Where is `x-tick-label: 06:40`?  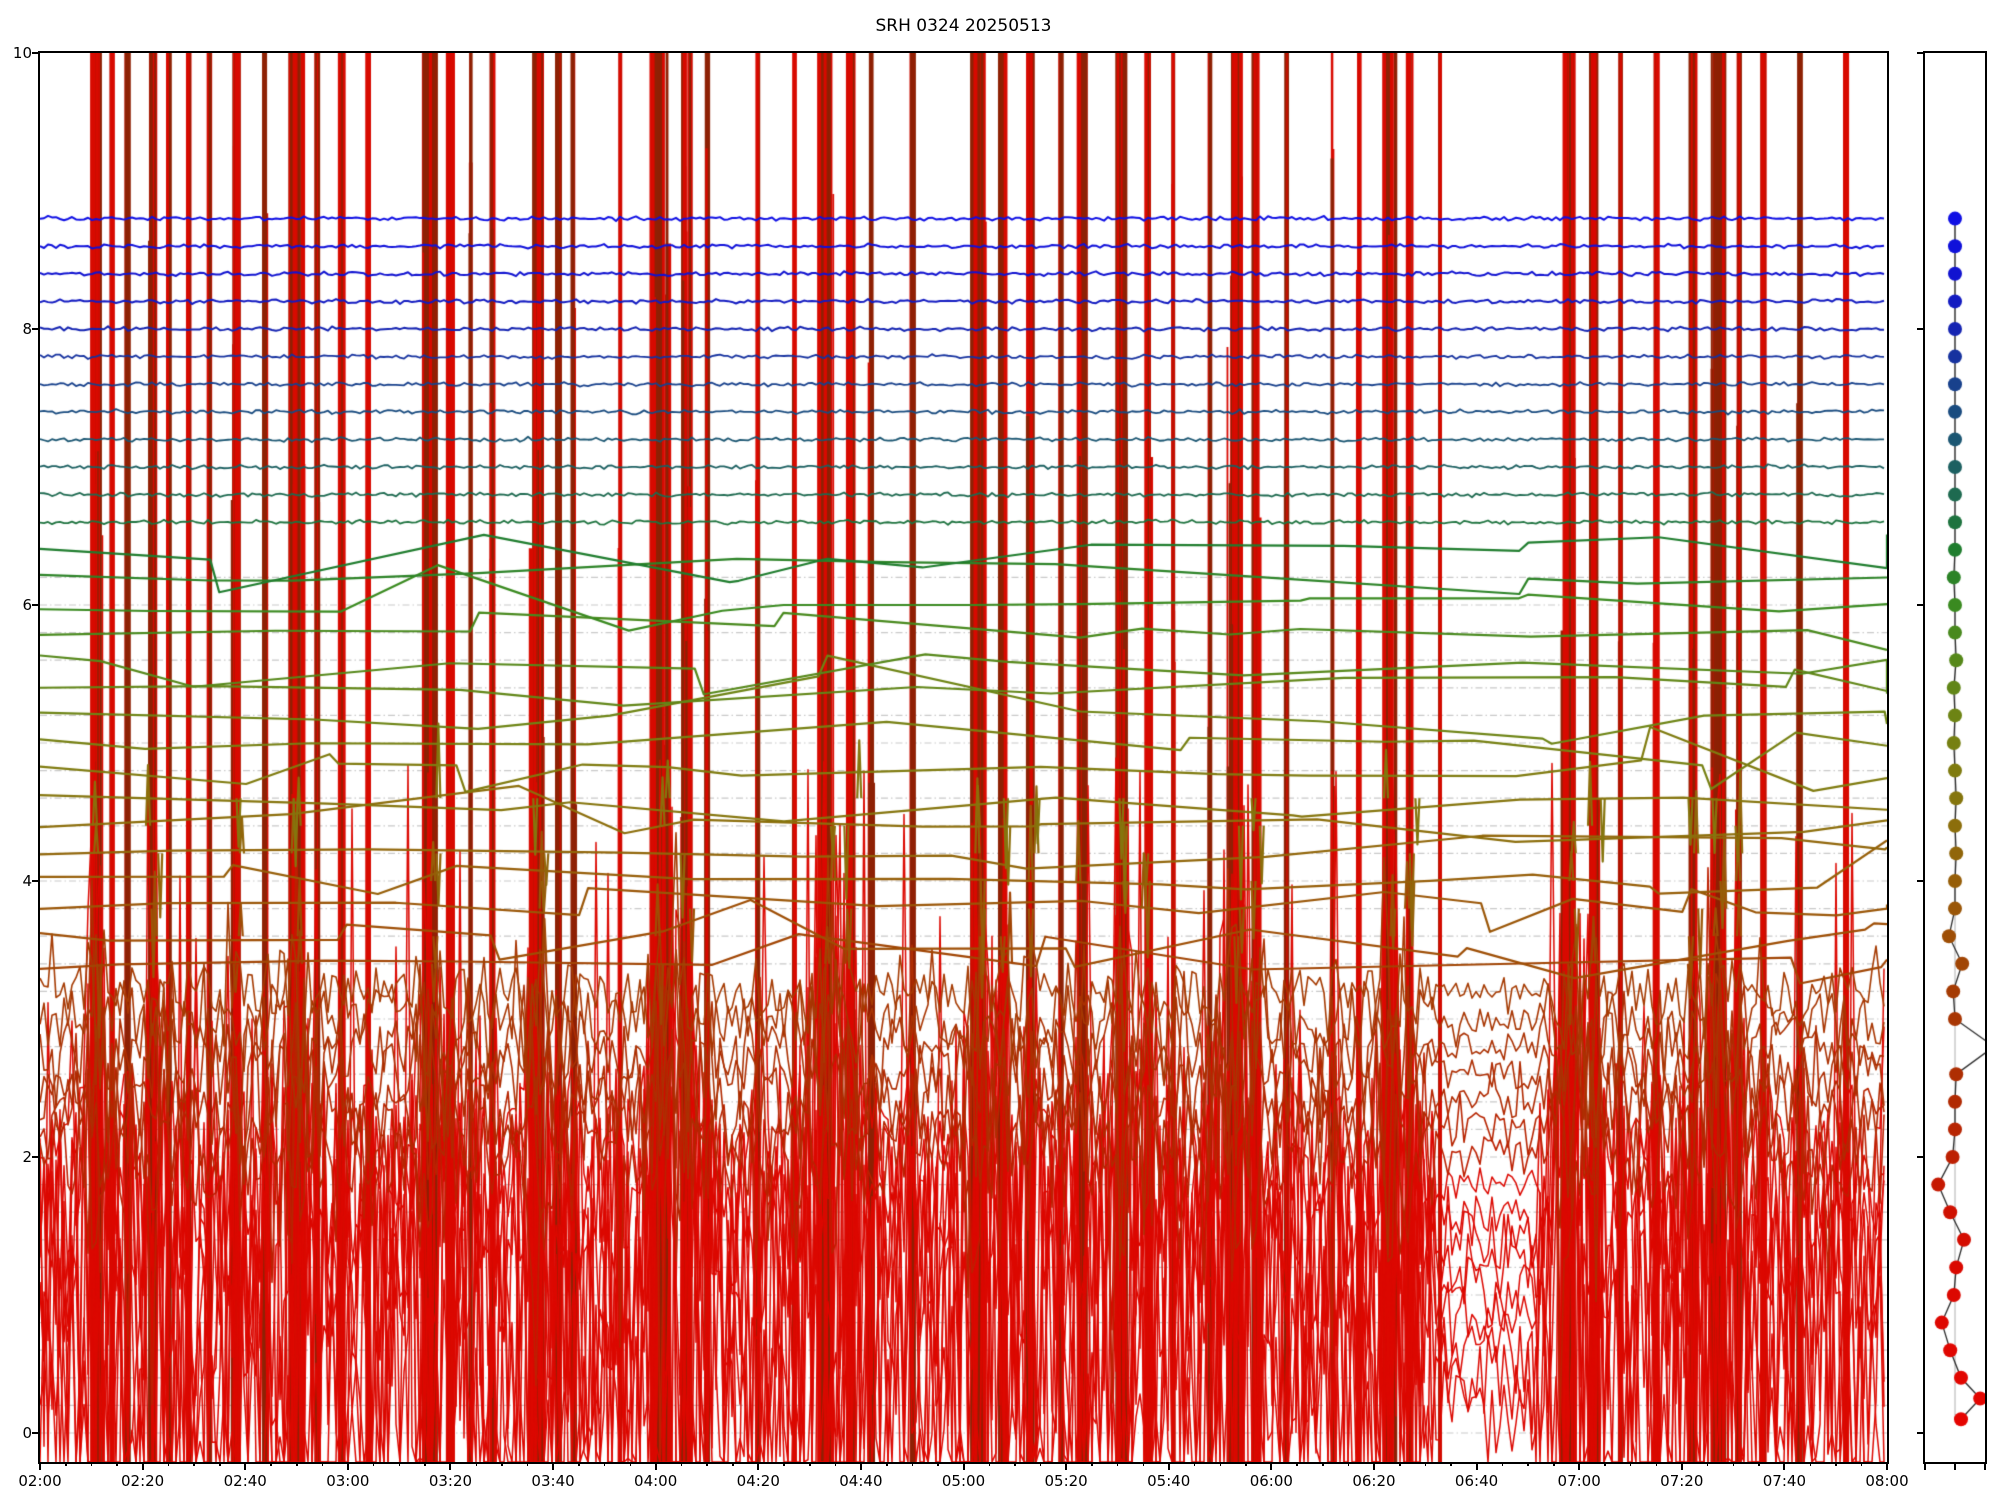 x-tick-label: 06:40 is located at coordinates (1476, 1481).